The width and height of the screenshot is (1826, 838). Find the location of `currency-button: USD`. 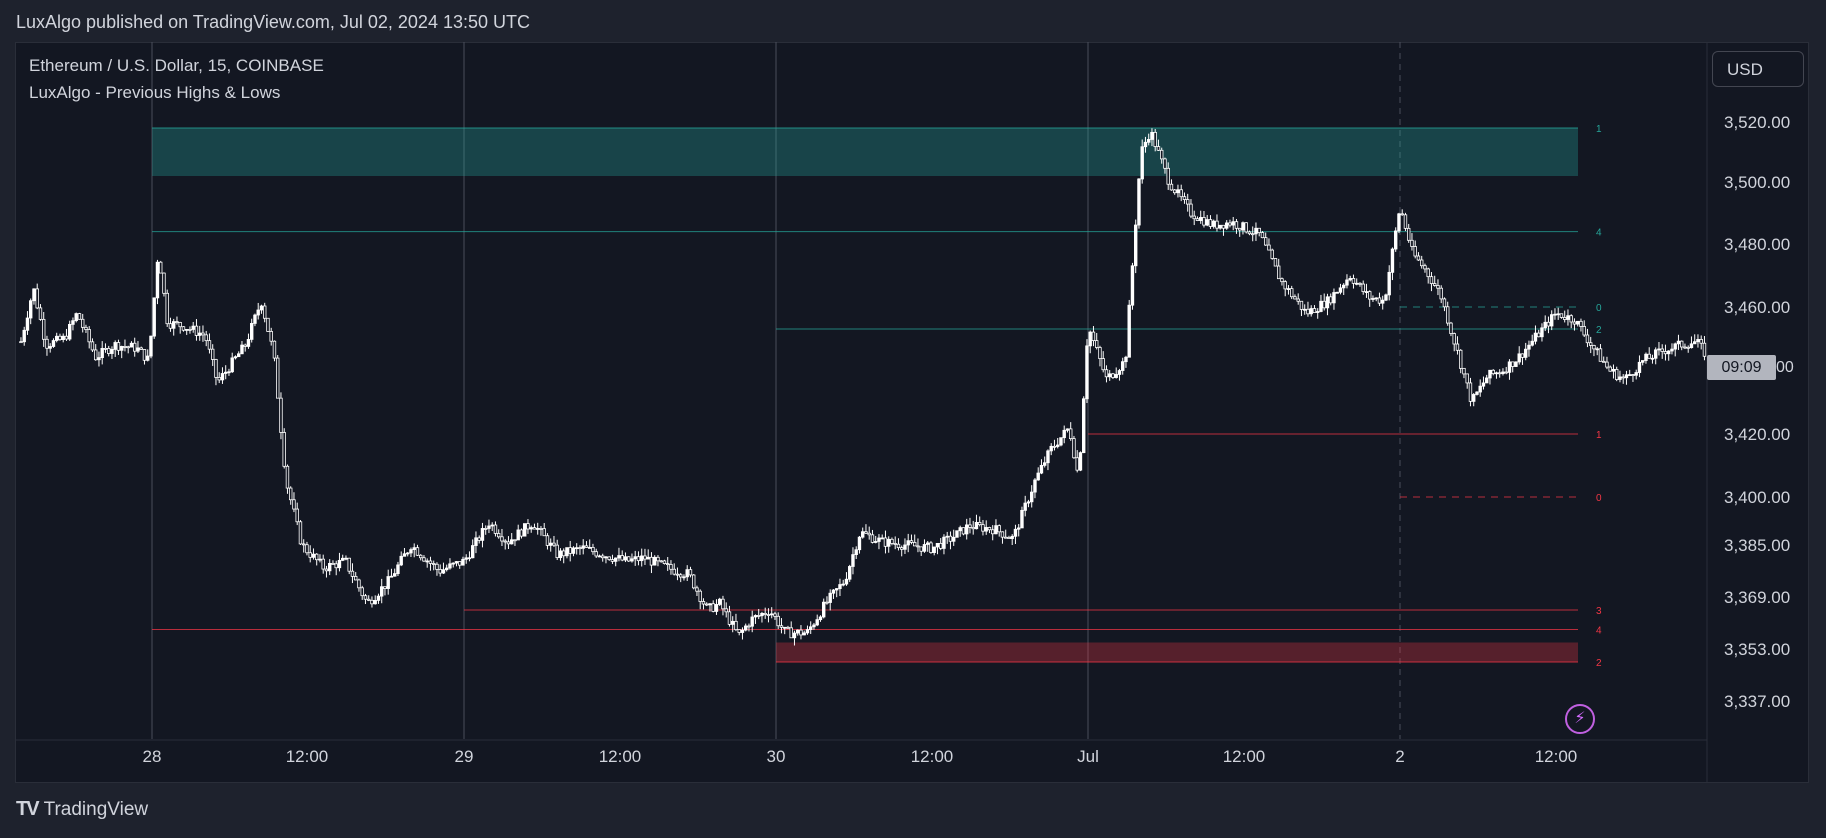

currency-button: USD is located at coordinates (1758, 69).